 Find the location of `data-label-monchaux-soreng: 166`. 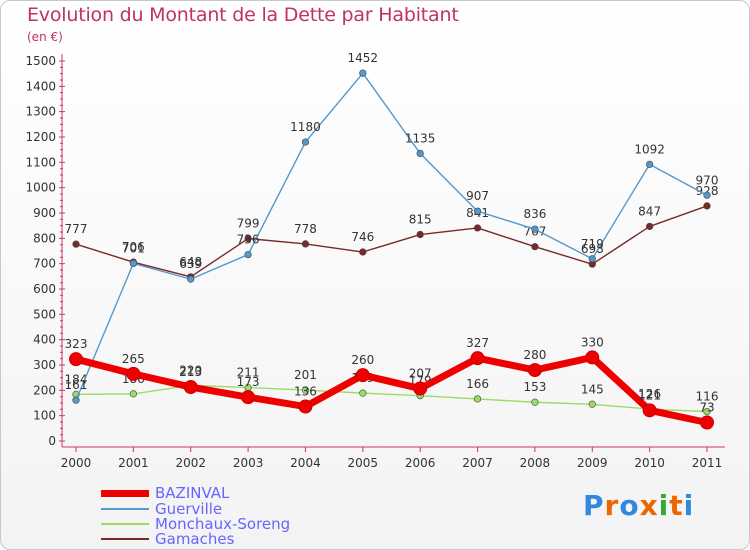

data-label-monchaux-soreng: 166 is located at coordinates (477, 384).